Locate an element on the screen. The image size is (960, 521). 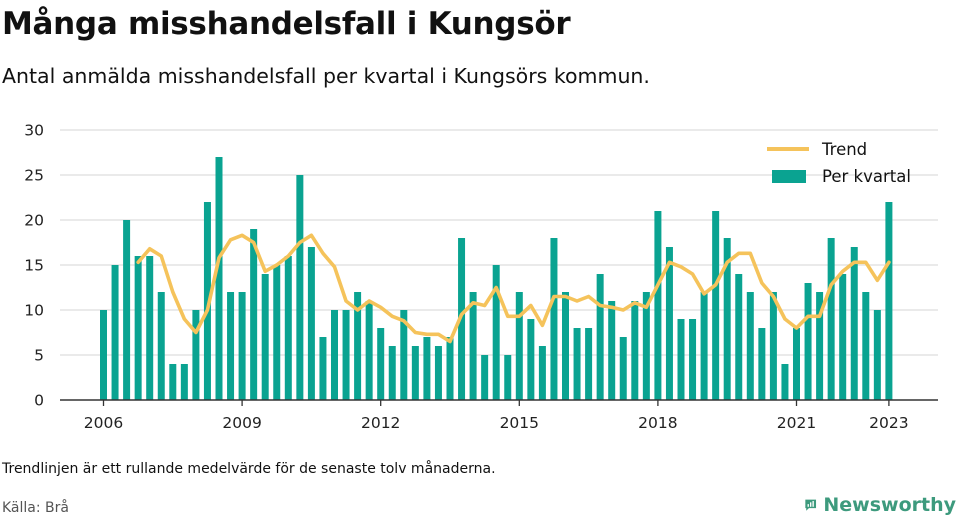
y-tick-label: 25 is located at coordinates (34, 176).